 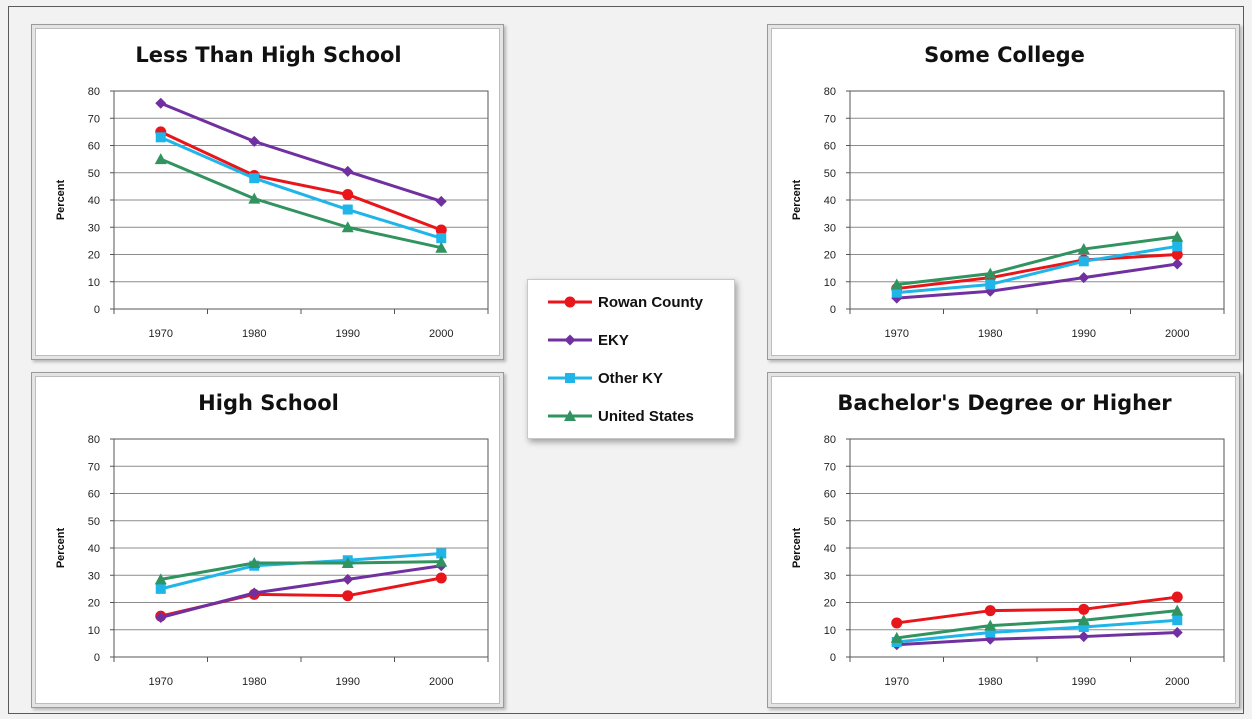 What do you see at coordinates (641, 378) in the screenshot?
I see `legend-item-other-ky: Other KY` at bounding box center [641, 378].